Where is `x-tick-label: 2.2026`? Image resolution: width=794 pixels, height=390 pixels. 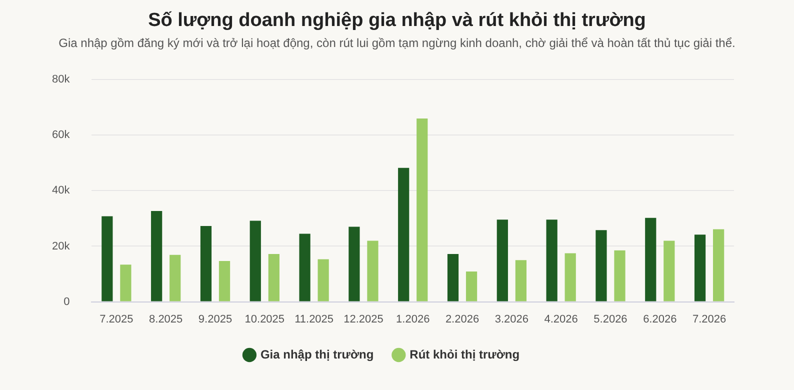
x-tick-label: 2.2026 is located at coordinates (462, 319).